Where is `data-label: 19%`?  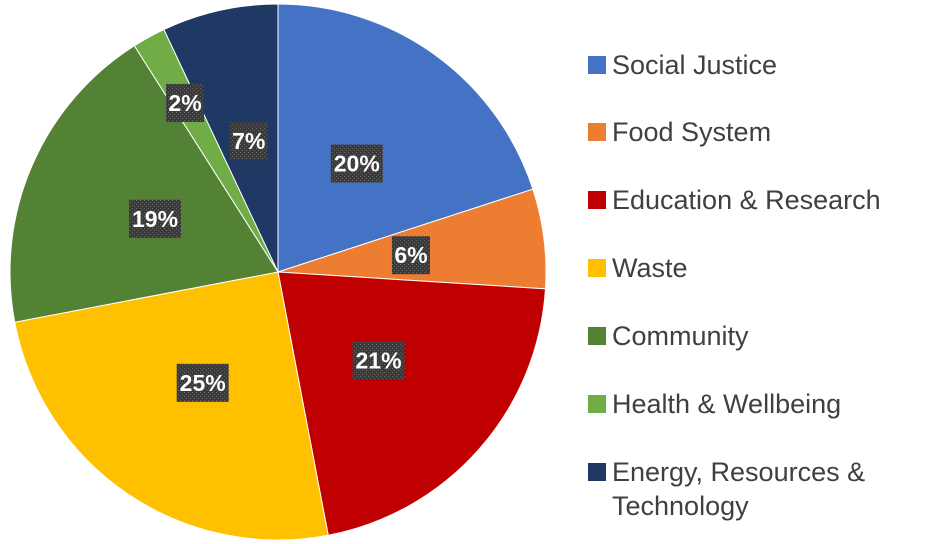
data-label: 19% is located at coordinates (155, 219).